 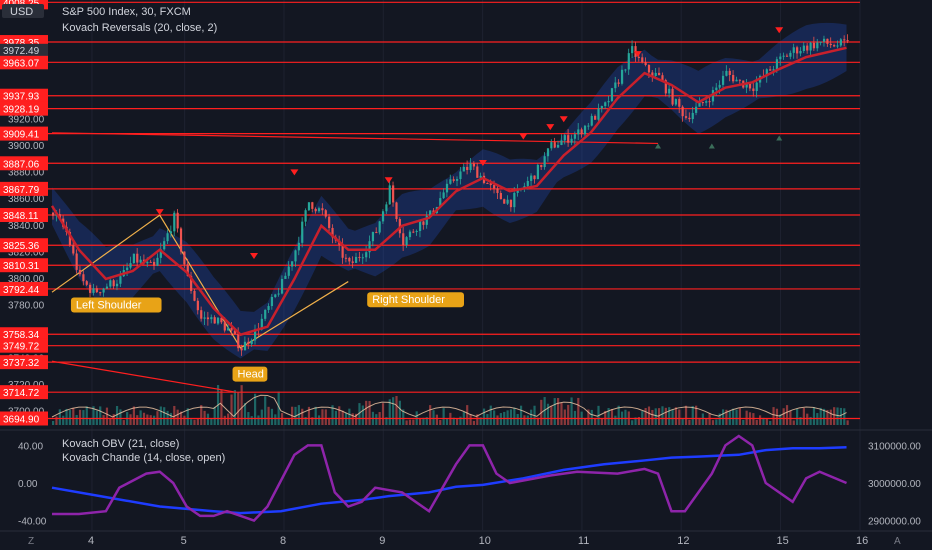 What do you see at coordinates (862, 541) in the screenshot?
I see `date-tick-8: 16` at bounding box center [862, 541].